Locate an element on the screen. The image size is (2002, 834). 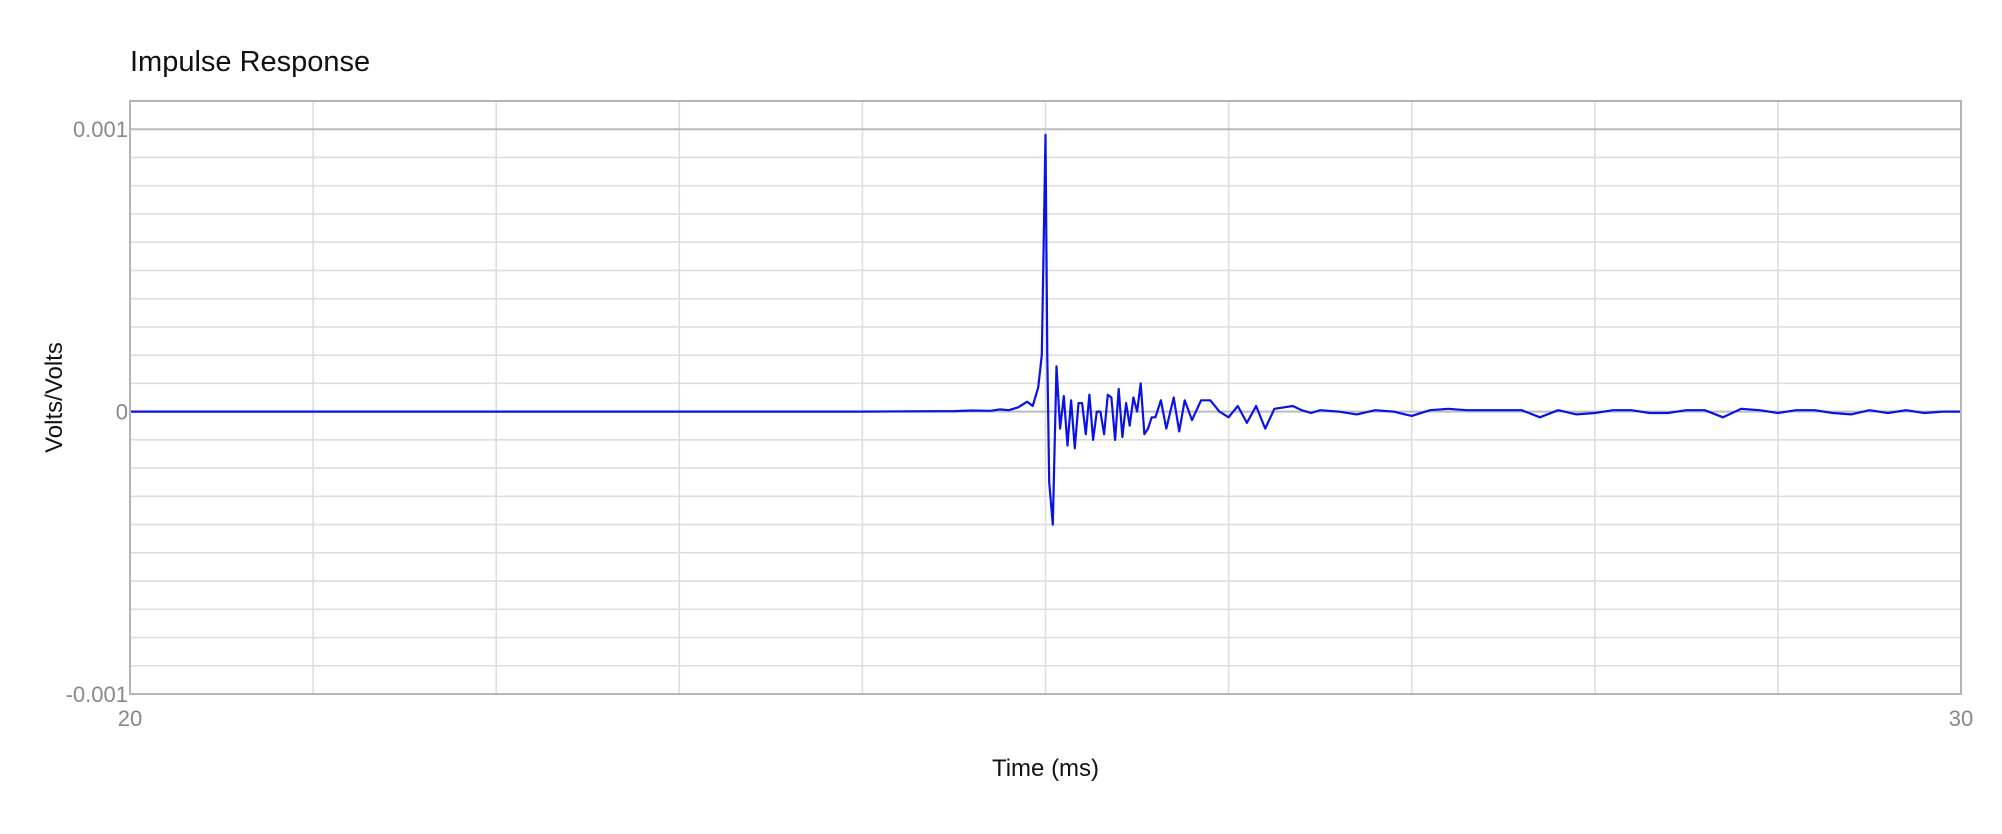
x-axis-label: Time (ms) is located at coordinates (1045, 768).